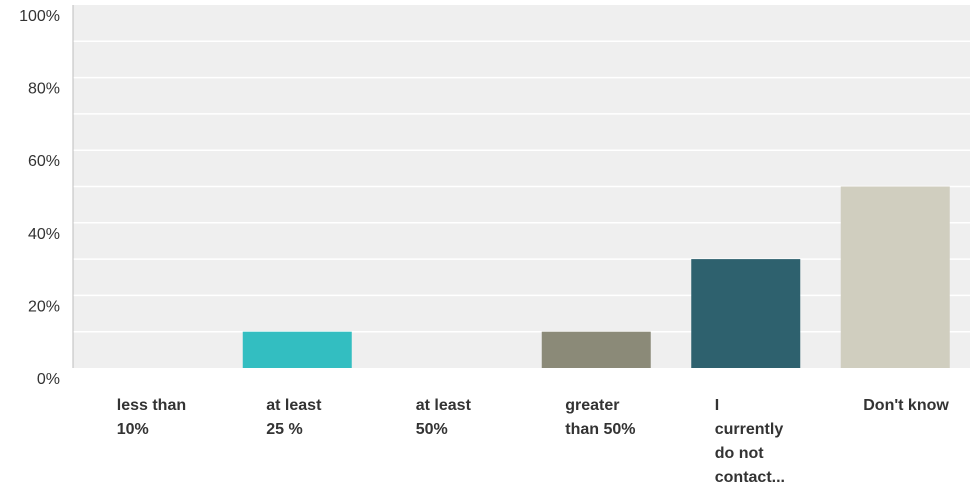 The image size is (972, 490). Describe the element at coordinates (600, 417) in the screenshot. I see `x-category-label: greater than 50%` at that location.